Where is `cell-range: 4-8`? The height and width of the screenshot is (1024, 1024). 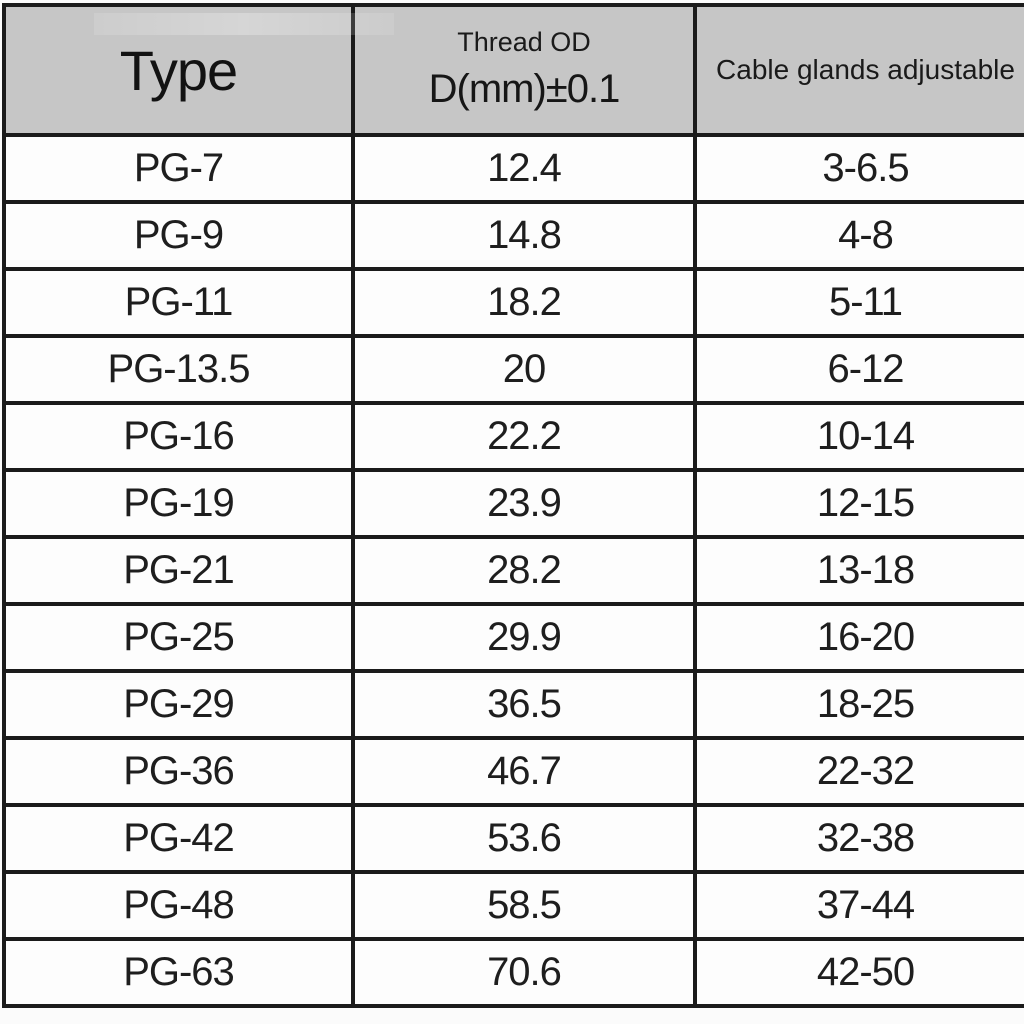
cell-range: 4-8 is located at coordinates (858, 235).